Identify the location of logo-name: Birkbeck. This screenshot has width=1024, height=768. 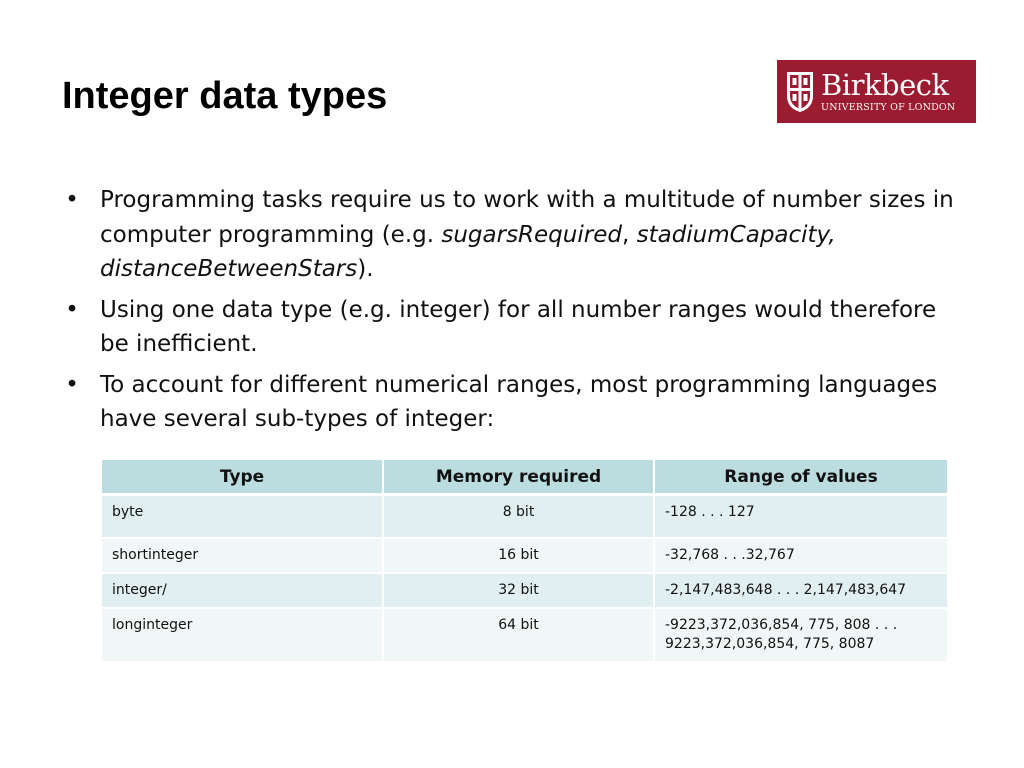
(885, 84).